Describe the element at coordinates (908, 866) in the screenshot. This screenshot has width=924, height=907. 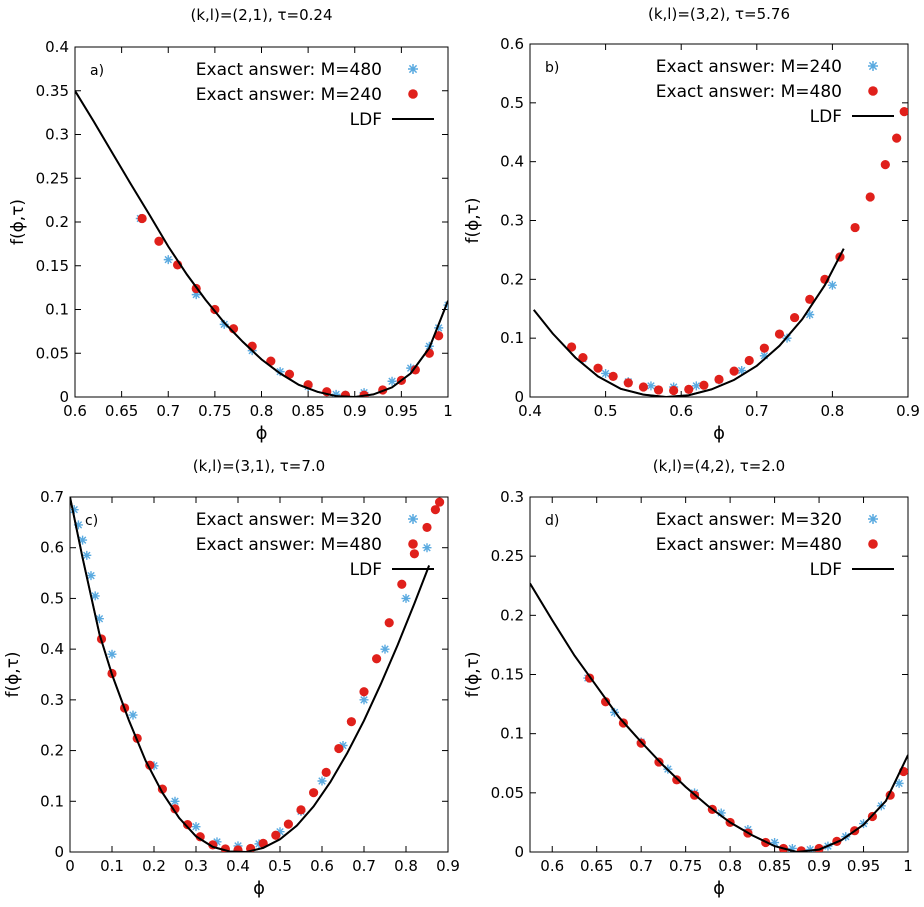
I see `x-tick-label: 1` at that location.